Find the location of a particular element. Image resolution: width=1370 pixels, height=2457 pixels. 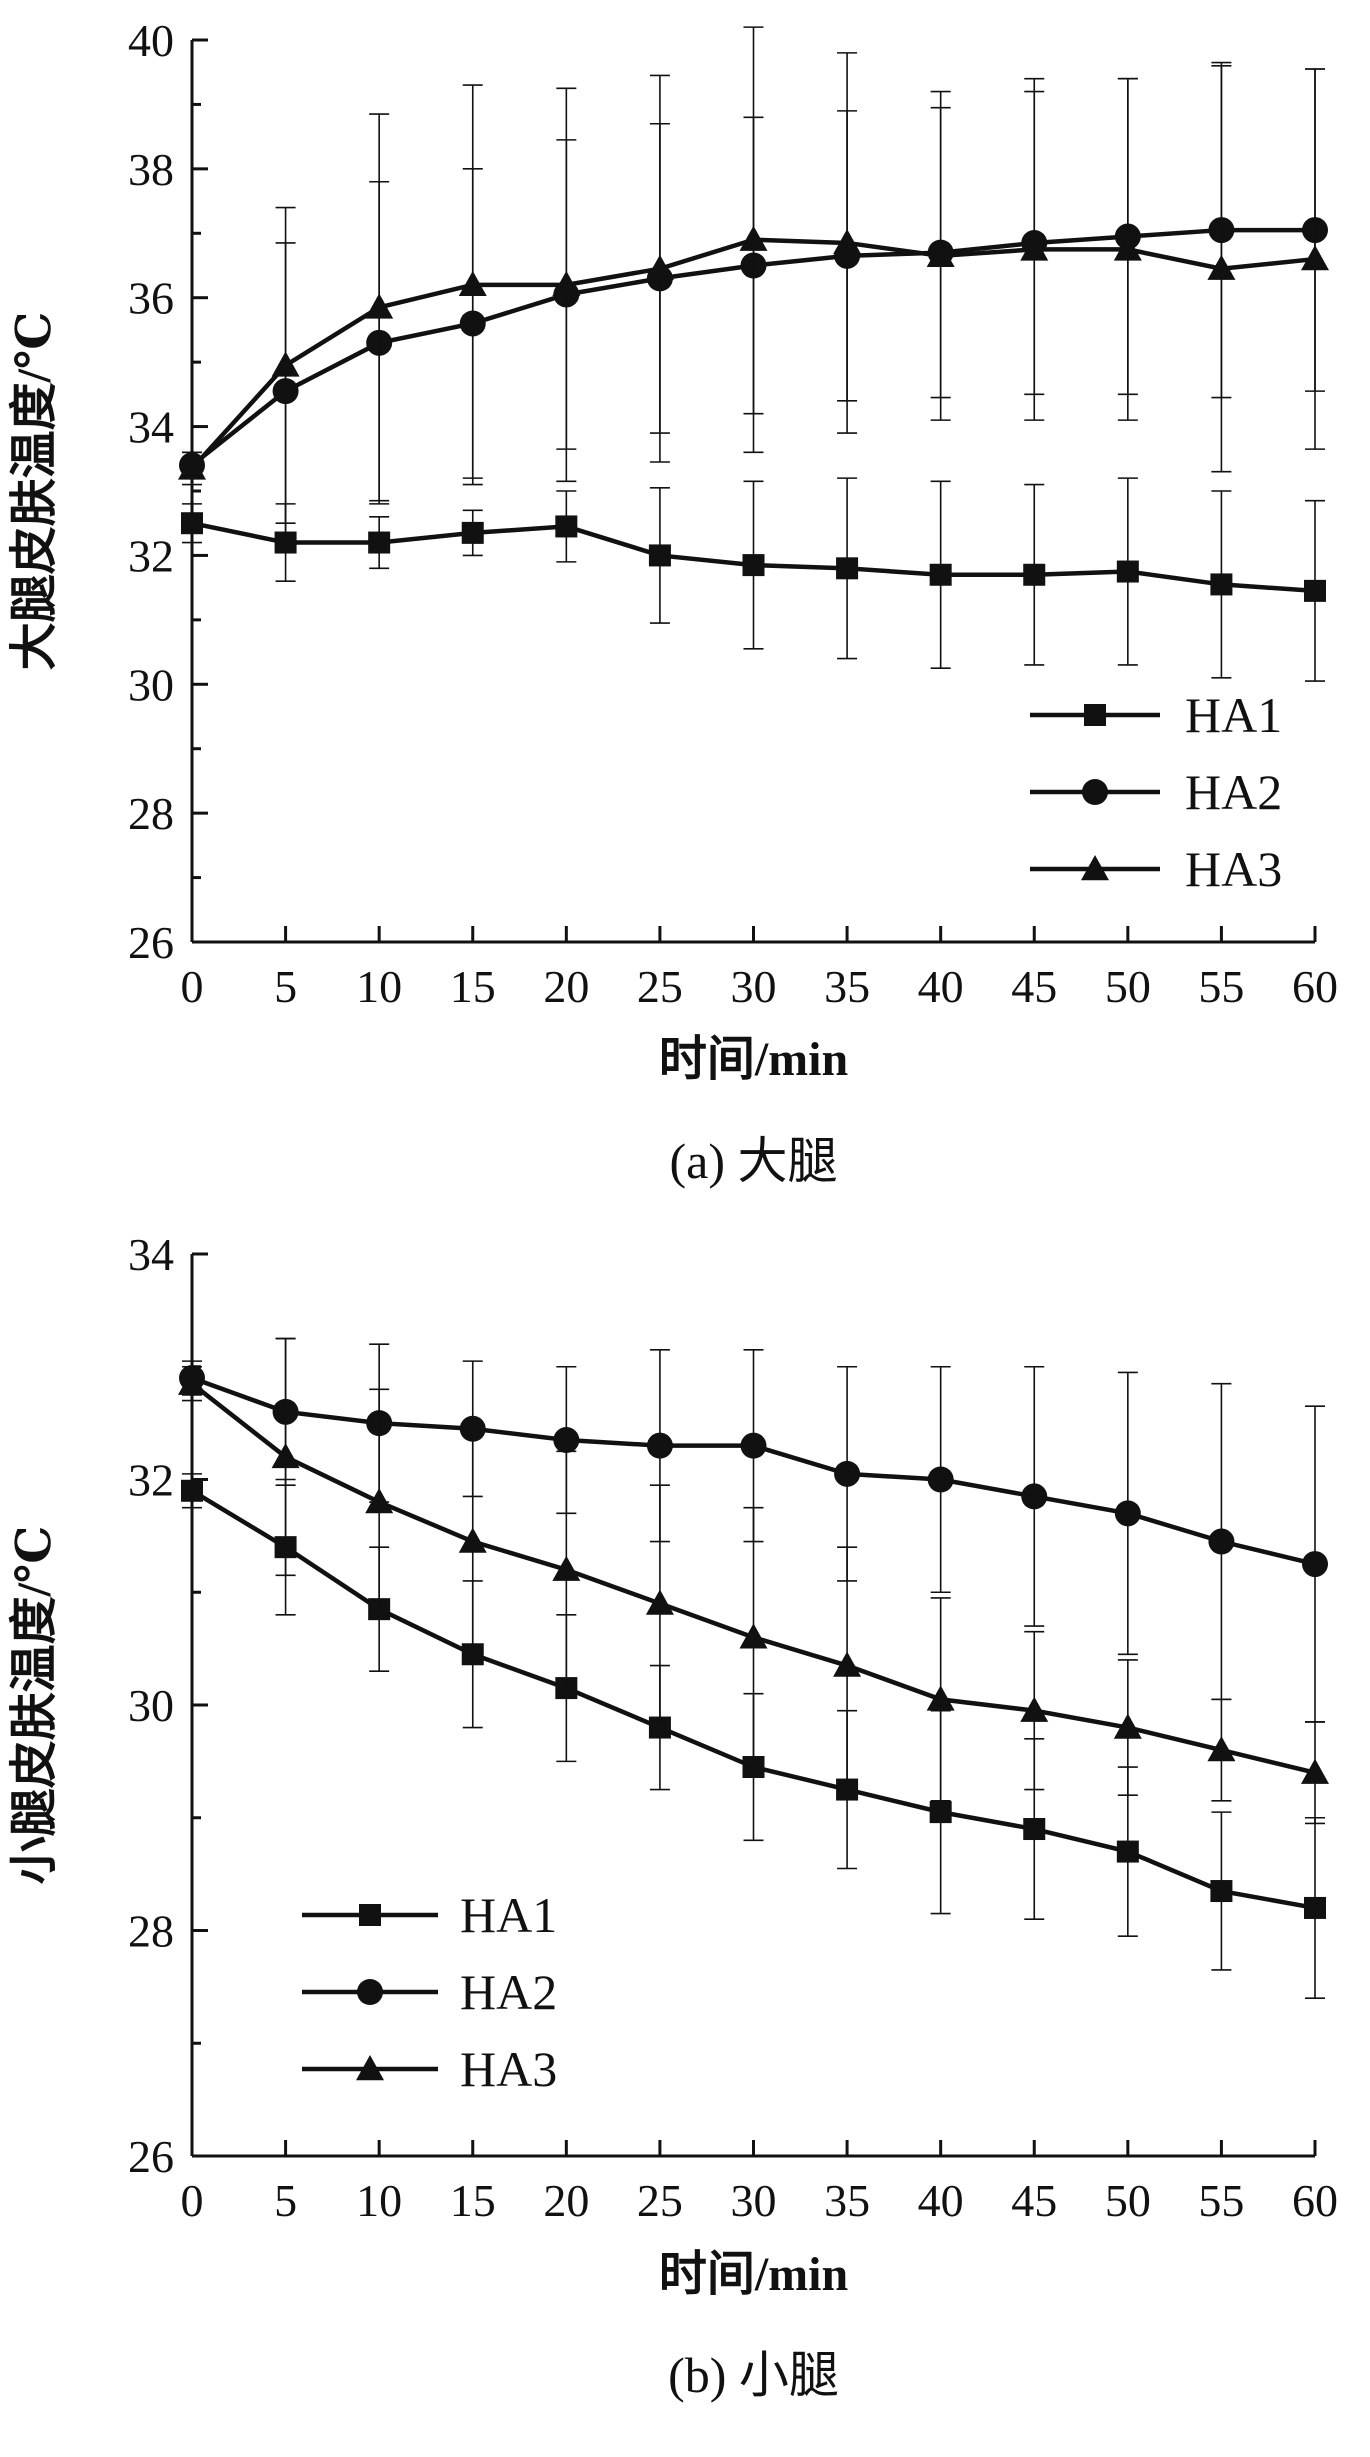

x-tick-label: 55 is located at coordinates (1221, 2200).